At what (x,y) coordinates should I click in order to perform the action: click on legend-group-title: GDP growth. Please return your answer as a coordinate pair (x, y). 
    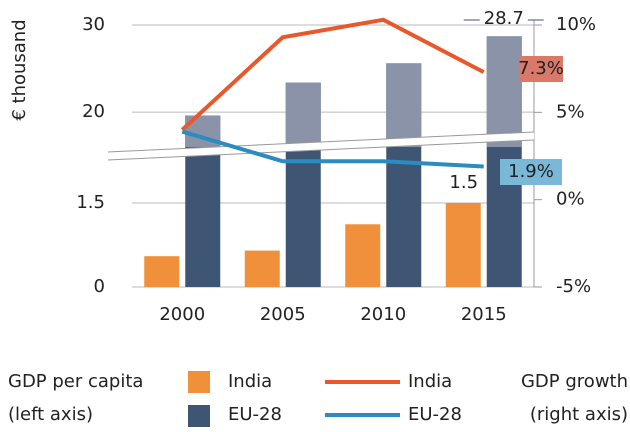
    Looking at the image, I should click on (574, 381).